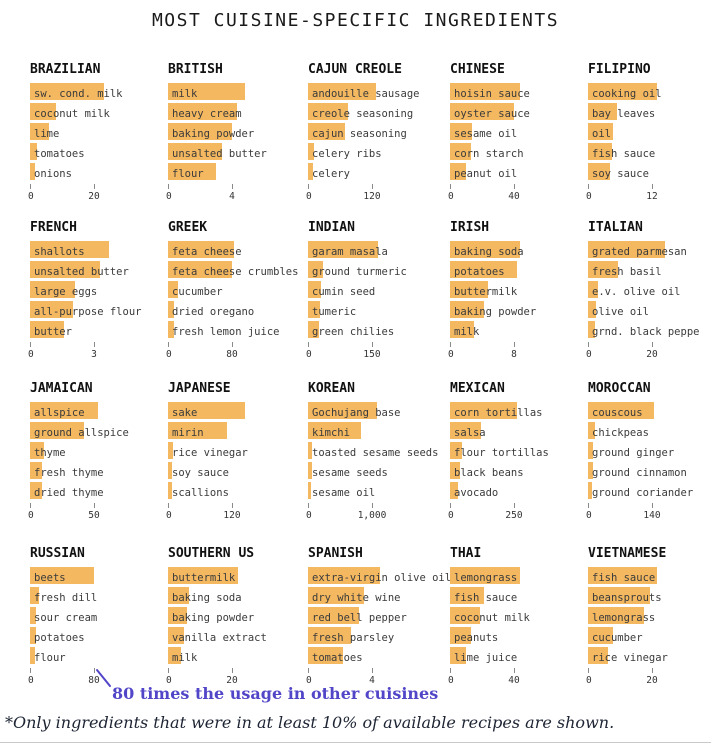  I want to click on ingredient-label: lemongrass, so click(624, 618).